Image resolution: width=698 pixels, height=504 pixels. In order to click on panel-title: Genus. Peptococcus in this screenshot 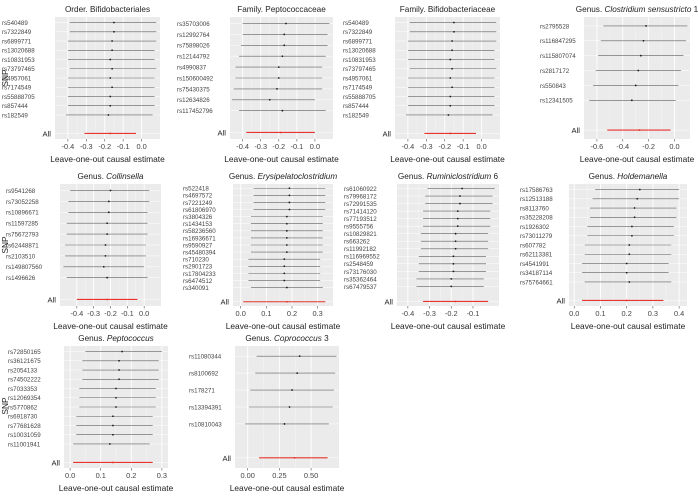, I will do `click(116, 338)`.